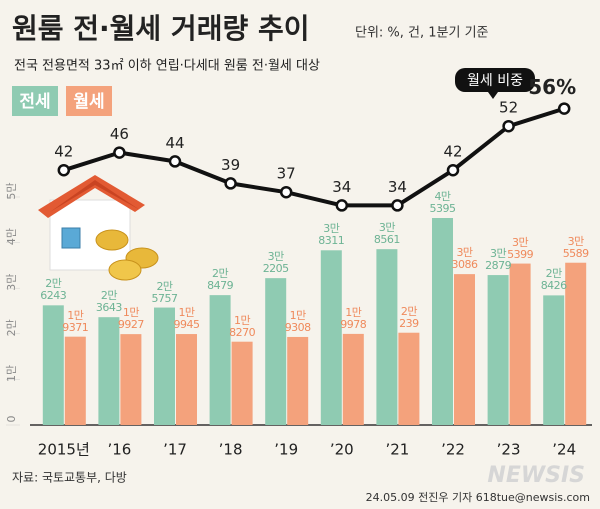 The height and width of the screenshot is (509, 600). Describe the element at coordinates (175, 450) in the screenshot. I see `x-tick-label: ’17` at that location.